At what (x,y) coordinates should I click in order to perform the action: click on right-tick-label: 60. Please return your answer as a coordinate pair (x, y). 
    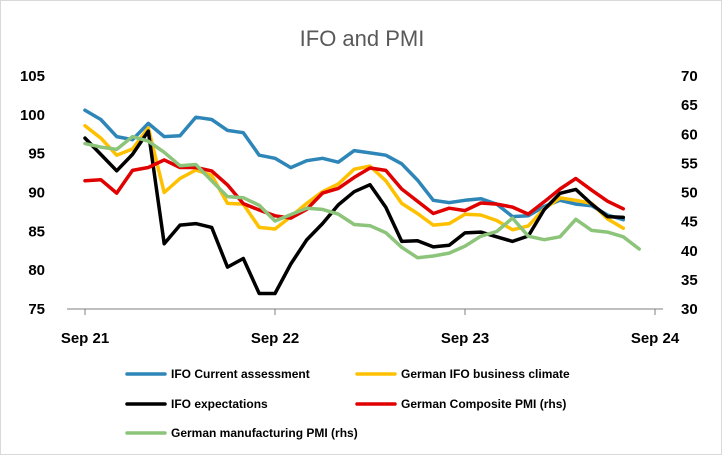
    Looking at the image, I should click on (689, 134).